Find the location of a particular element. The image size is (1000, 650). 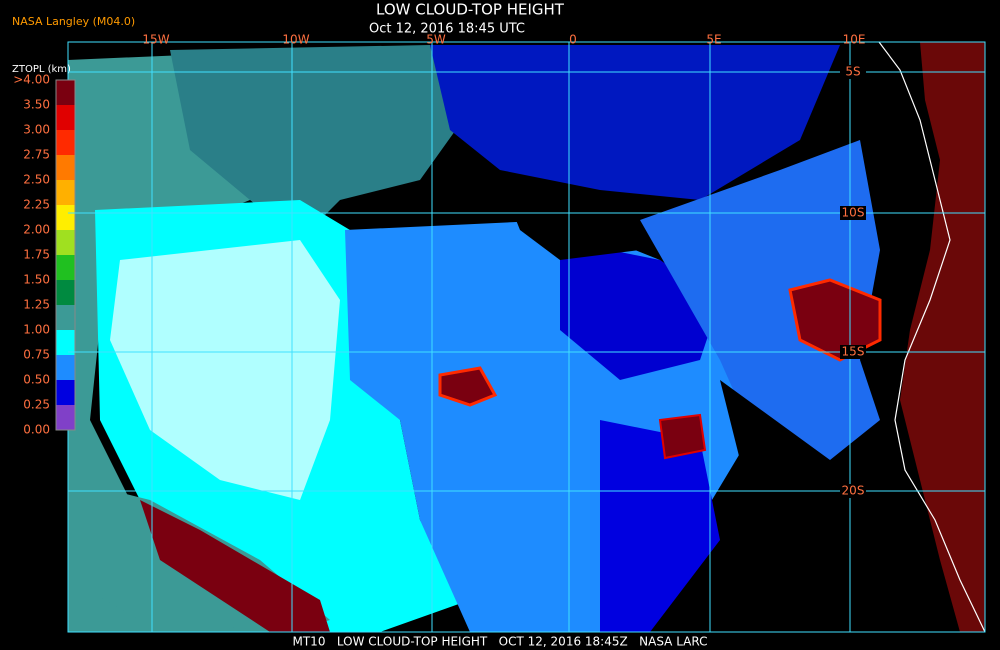

colorbar-title: ZTOPL (km) is located at coordinates (41, 69).